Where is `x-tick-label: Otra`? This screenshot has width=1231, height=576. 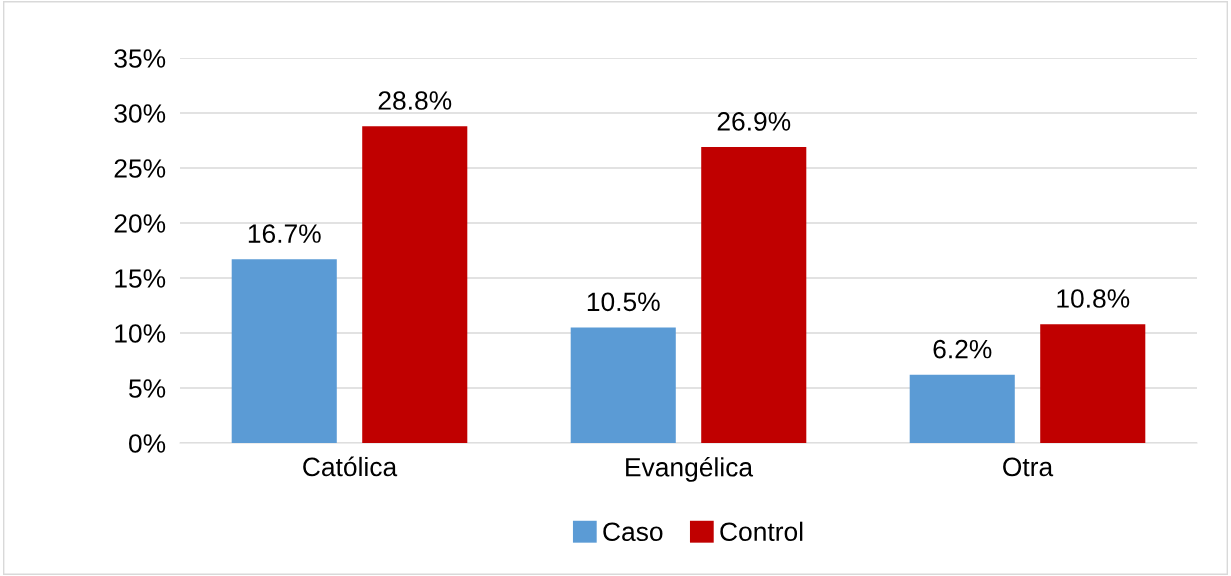
x-tick-label: Otra is located at coordinates (1028, 467).